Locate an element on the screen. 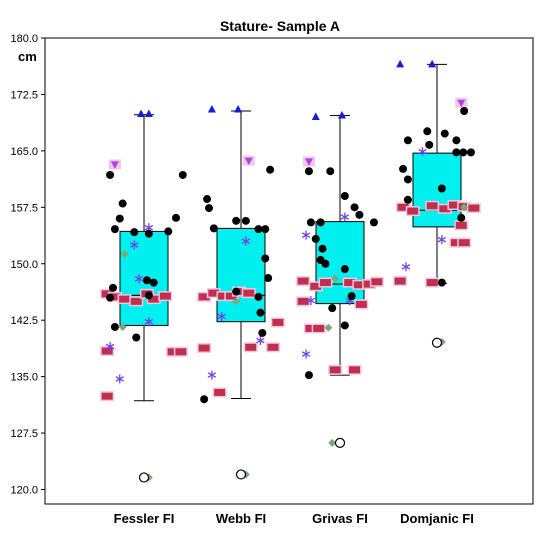 Image resolution: width=550 pixels, height=540 pixels. x-category-label: Fessler FI is located at coordinates (144, 518).